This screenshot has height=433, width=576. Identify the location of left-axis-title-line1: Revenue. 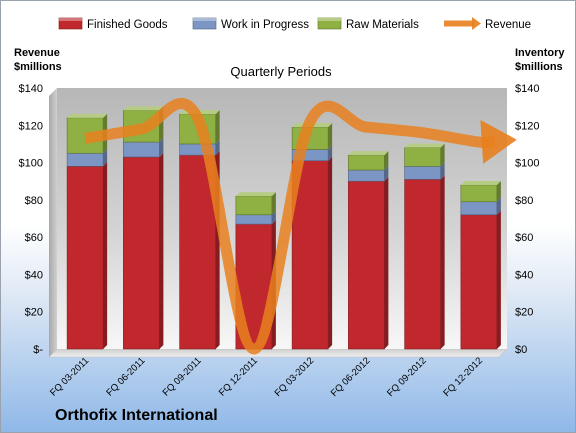
(37, 53).